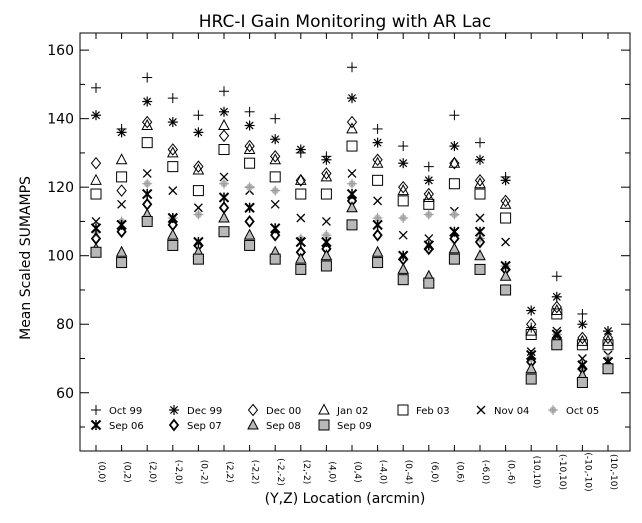 This screenshot has height=523, width=642. I want to click on x-tick-label: (0,6), so click(459, 471).